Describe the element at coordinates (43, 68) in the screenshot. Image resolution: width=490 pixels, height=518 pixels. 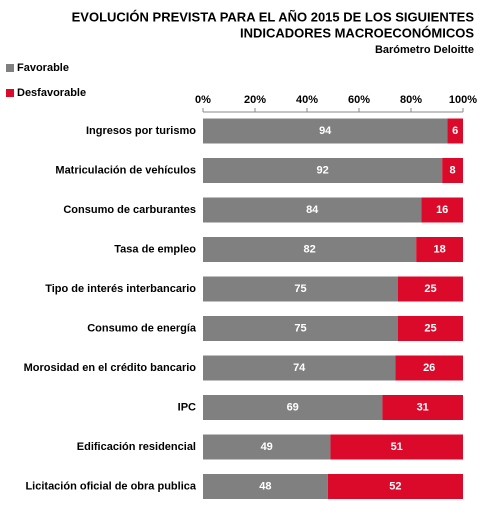
I see `legend-label: Favorable` at that location.